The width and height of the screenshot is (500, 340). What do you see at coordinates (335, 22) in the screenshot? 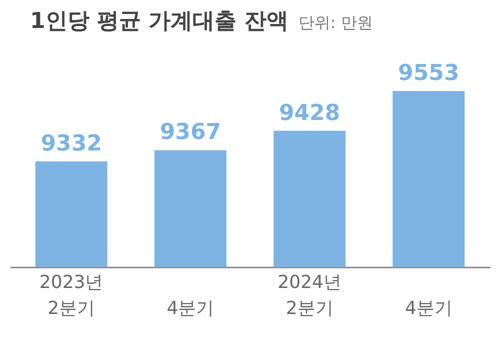
I see `chart-subtitle: 단위: 만원` at bounding box center [335, 22].